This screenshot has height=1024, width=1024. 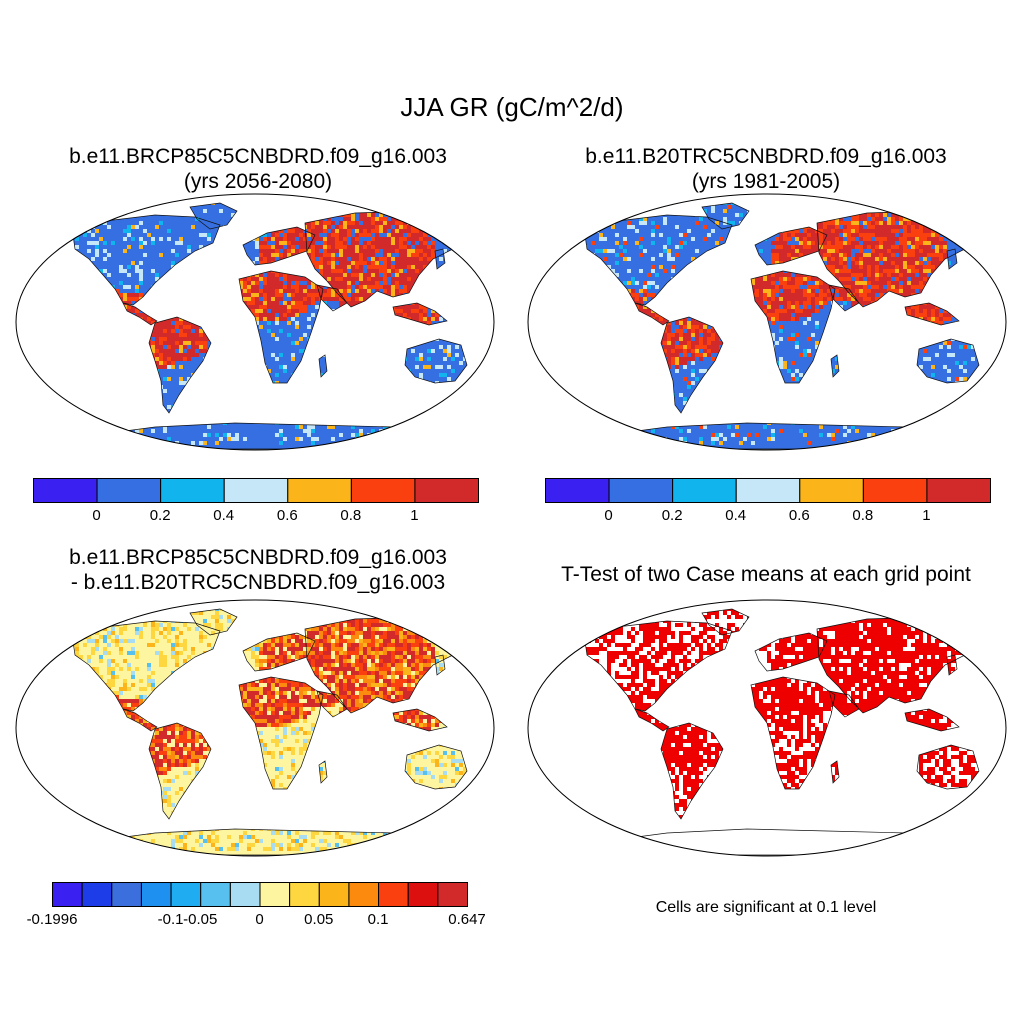 What do you see at coordinates (672, 515) in the screenshot?
I see `colorbar-tick-label: 0.2` at bounding box center [672, 515].